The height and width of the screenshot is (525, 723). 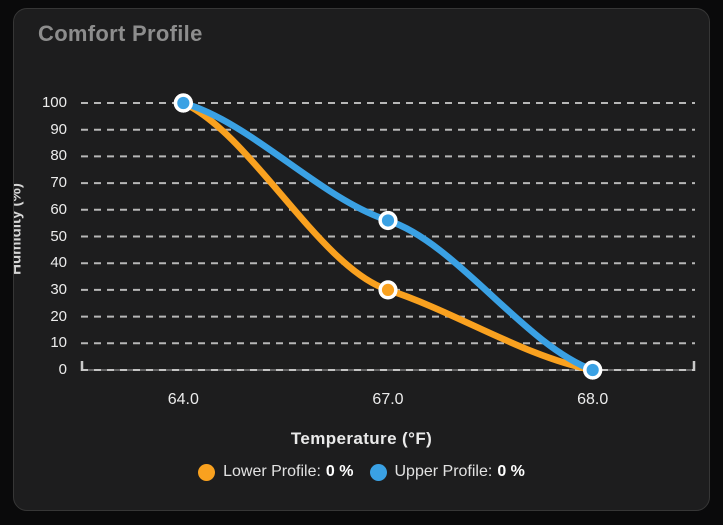 I want to click on chart-title: Comfort Profile, so click(x=120, y=33).